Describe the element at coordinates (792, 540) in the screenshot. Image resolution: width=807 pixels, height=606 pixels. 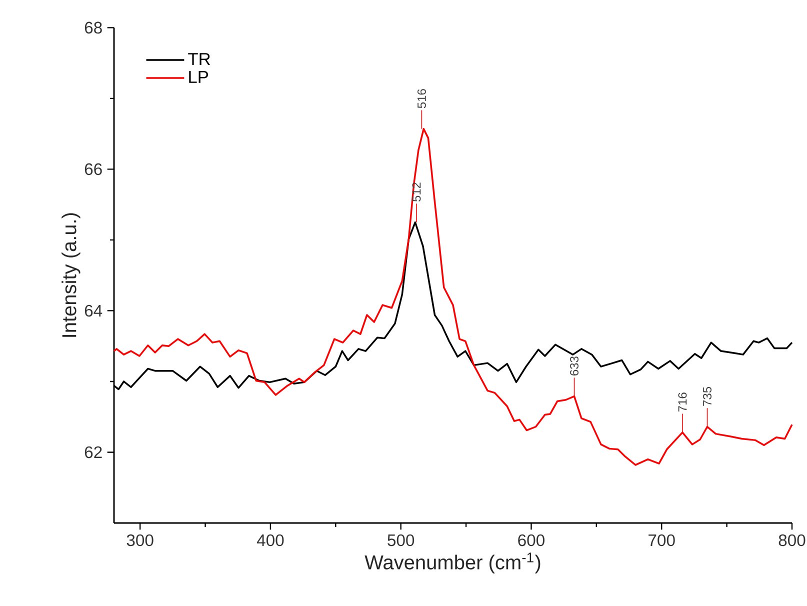
I see `x-tick-label: 800` at that location.